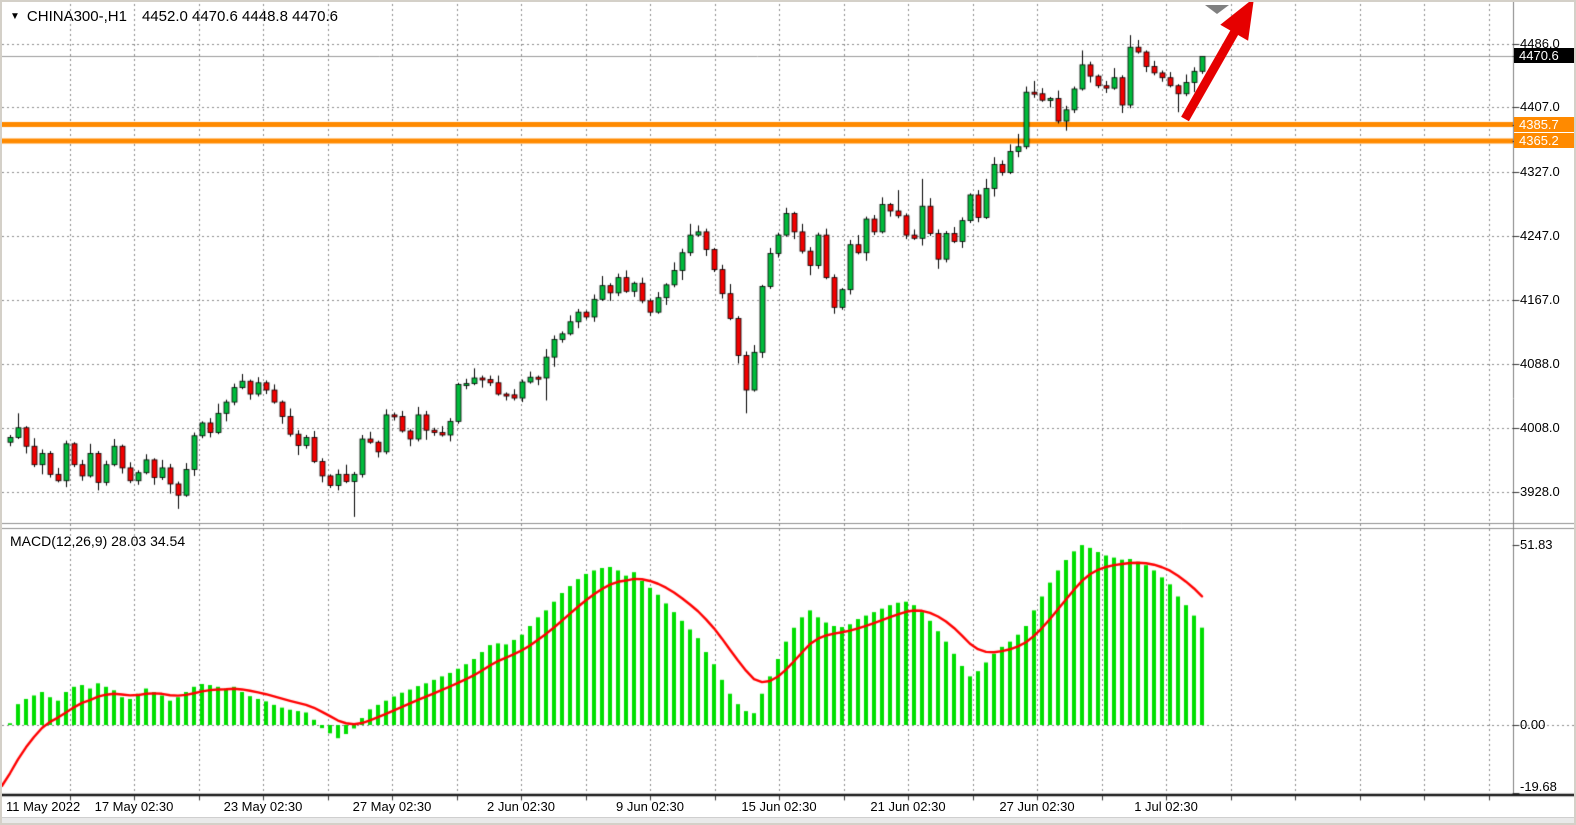 The image size is (1576, 825). What do you see at coordinates (521, 806) in the screenshot?
I see `time-axis-label: 2 Jun 02:30` at bounding box center [521, 806].